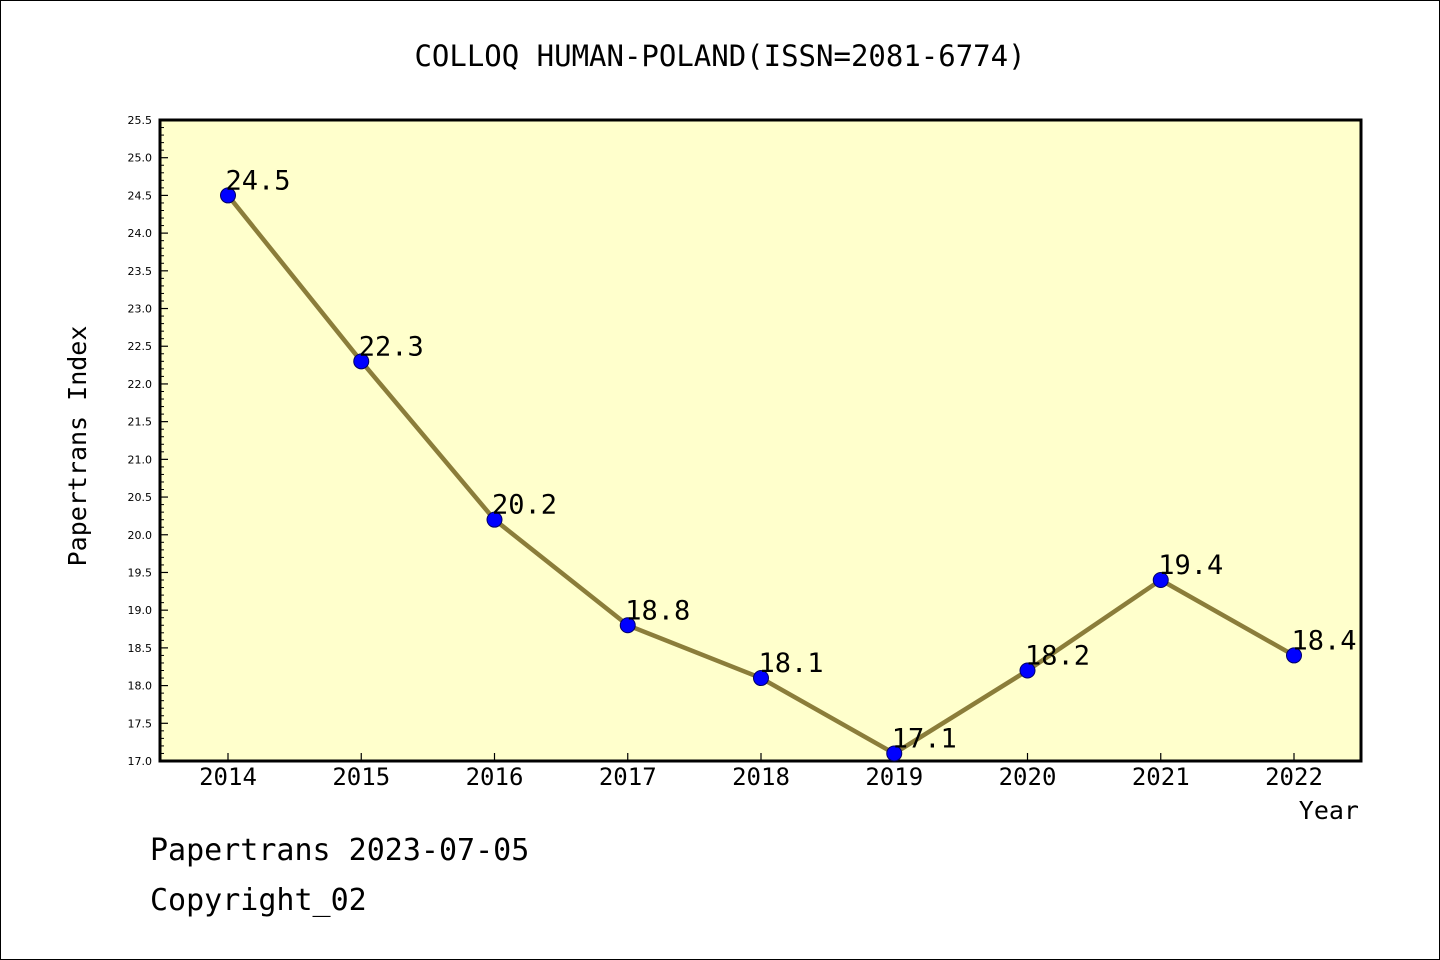 This screenshot has width=1440, height=960. I want to click on x-tick-label: 2018, so click(761, 777).